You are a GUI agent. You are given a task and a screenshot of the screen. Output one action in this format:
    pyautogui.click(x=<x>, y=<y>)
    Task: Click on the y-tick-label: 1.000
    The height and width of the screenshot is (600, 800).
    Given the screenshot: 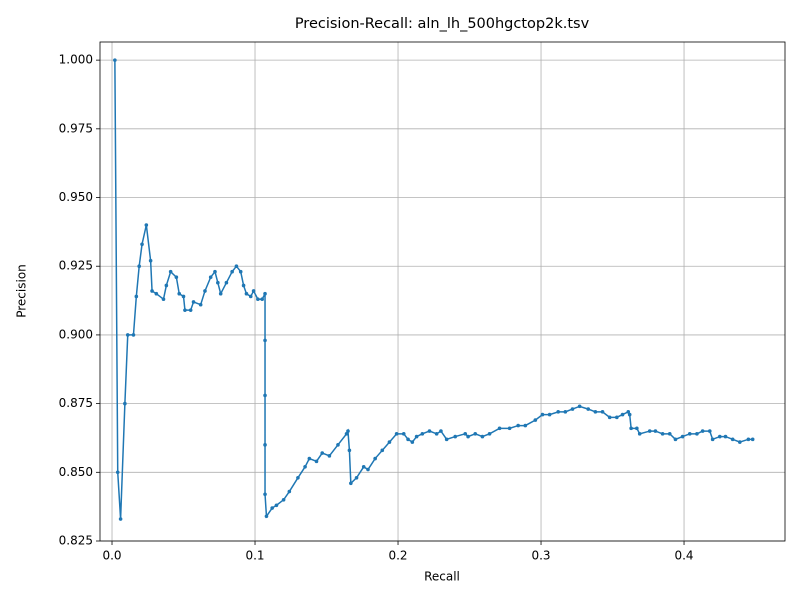 What is the action you would take?
    pyautogui.click(x=76, y=60)
    